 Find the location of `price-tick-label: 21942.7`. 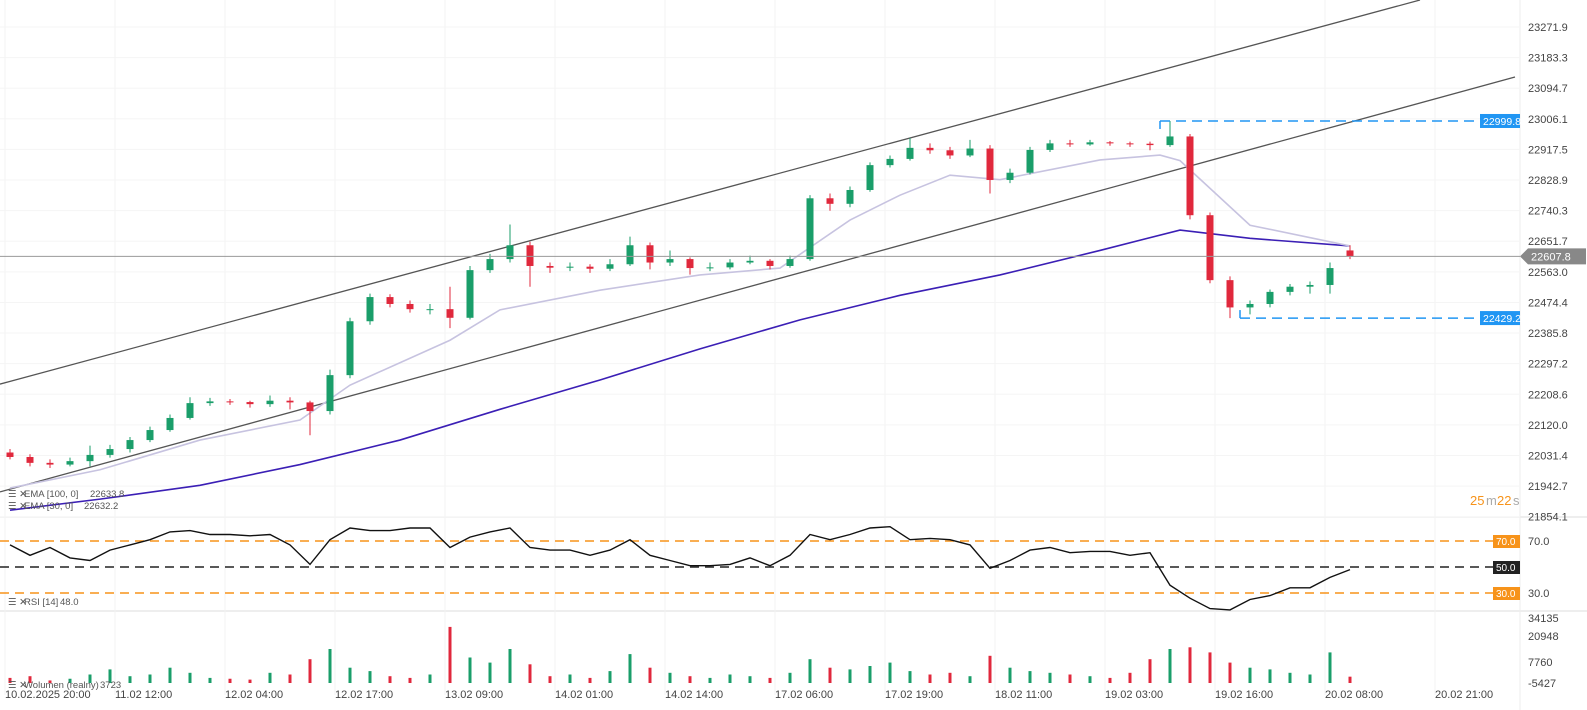

price-tick-label: 21942.7 is located at coordinates (1548, 487).